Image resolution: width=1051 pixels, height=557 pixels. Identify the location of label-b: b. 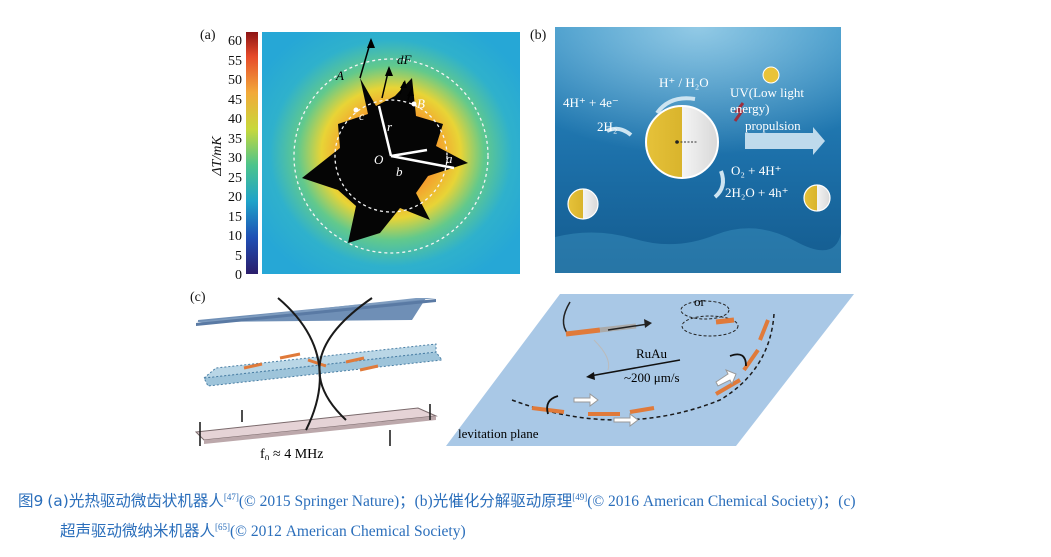
(399, 171).